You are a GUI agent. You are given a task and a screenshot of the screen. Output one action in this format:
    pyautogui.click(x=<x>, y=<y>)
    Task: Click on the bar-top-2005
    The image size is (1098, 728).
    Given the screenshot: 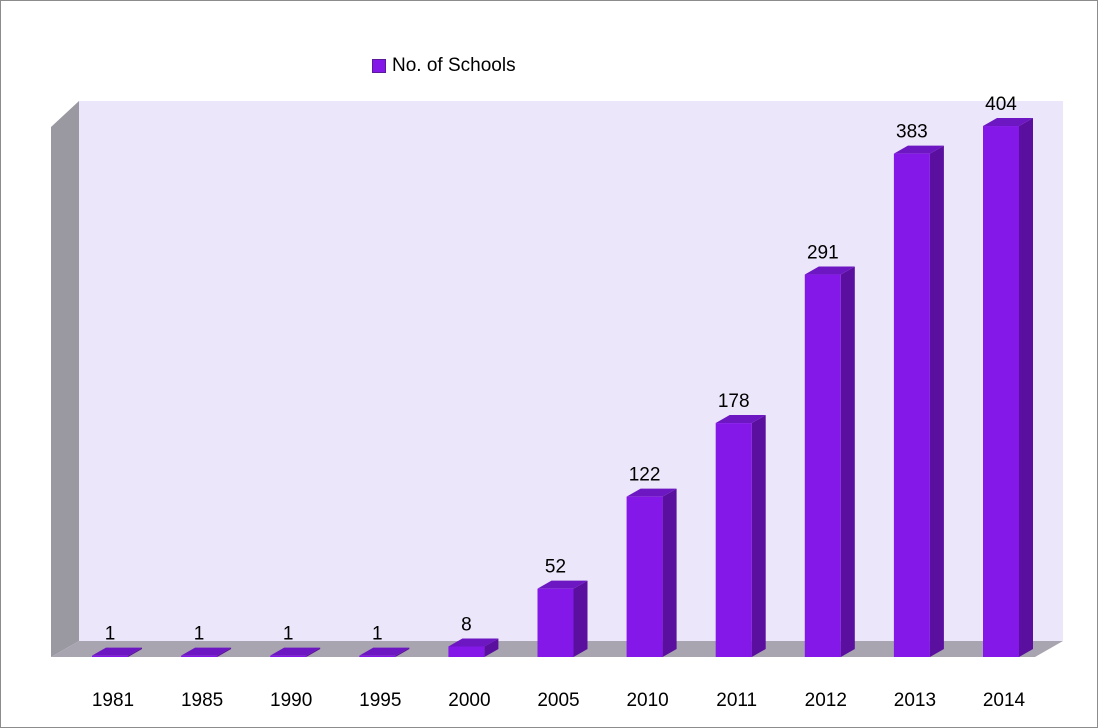 What is the action you would take?
    pyautogui.click(x=562, y=584)
    